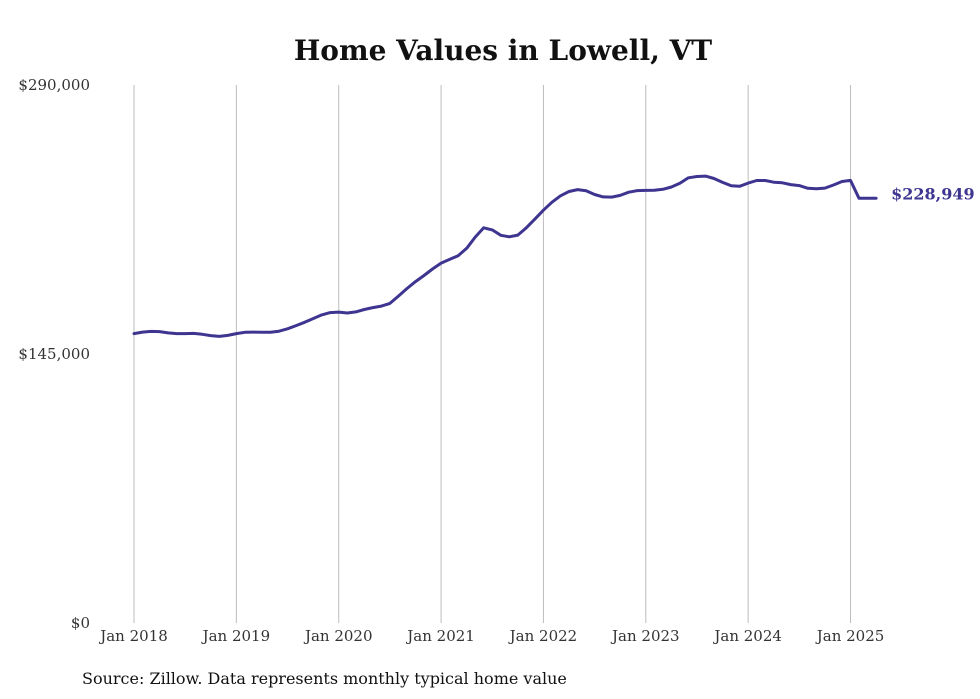 This screenshot has height=699, width=980. Describe the element at coordinates (338, 636) in the screenshot. I see `x-tick-label: Jan 2020` at that location.